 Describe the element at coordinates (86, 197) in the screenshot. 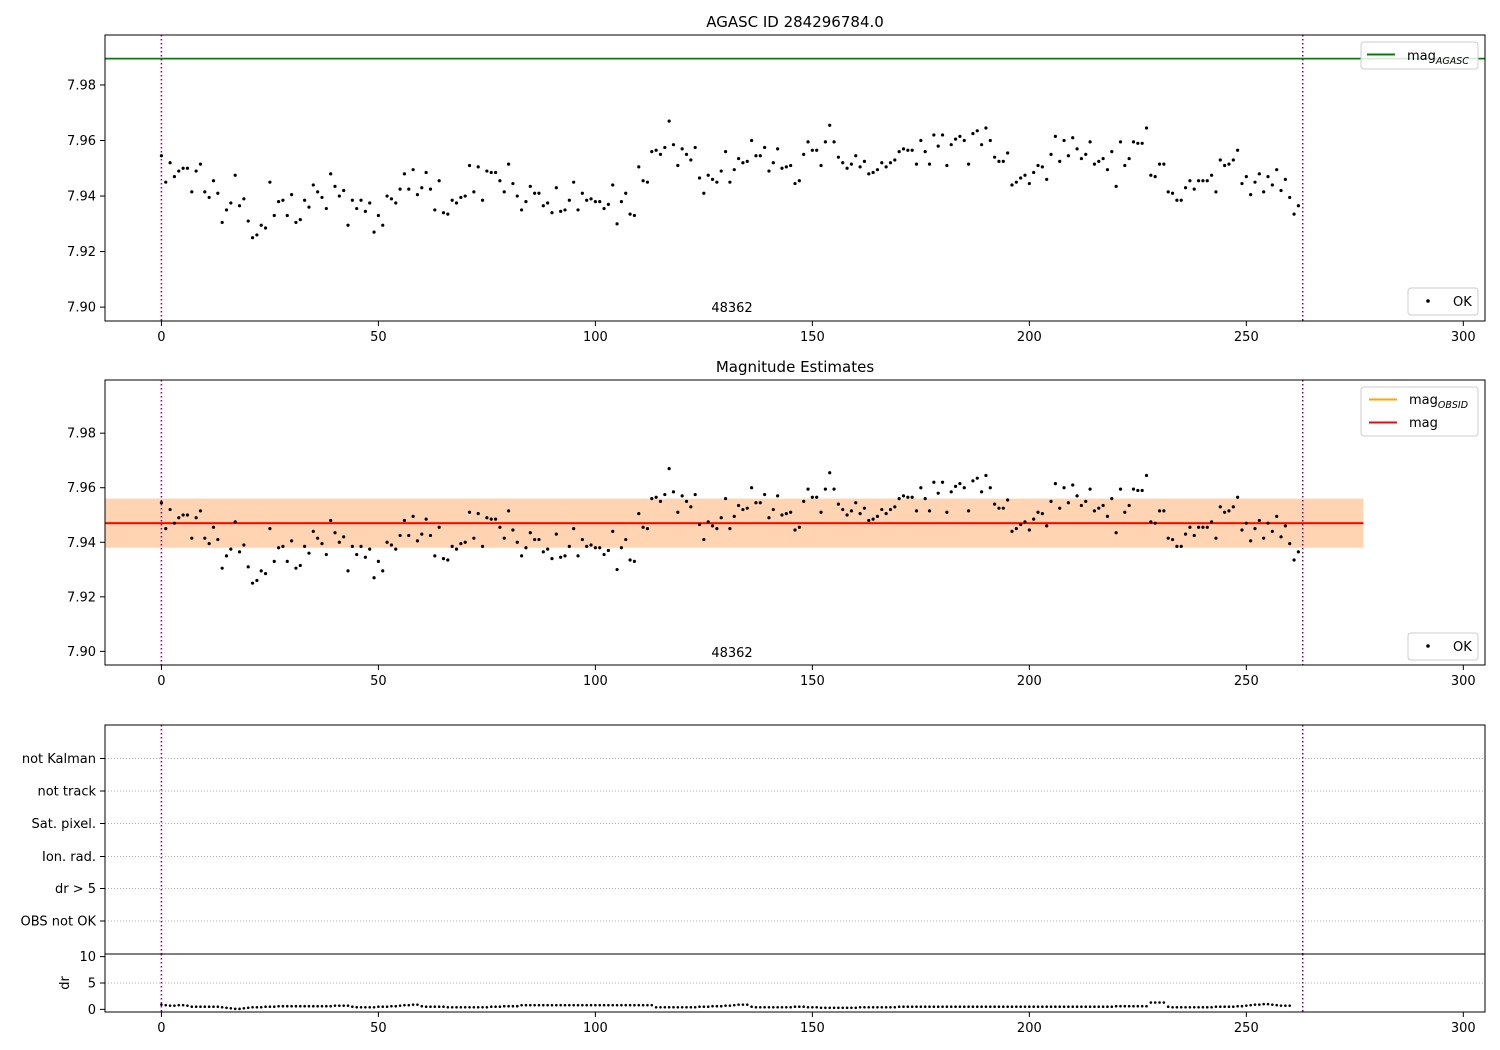

I see `panel1-y-axis: 7.90 7.92 7.94 7.96 7.98` at that location.